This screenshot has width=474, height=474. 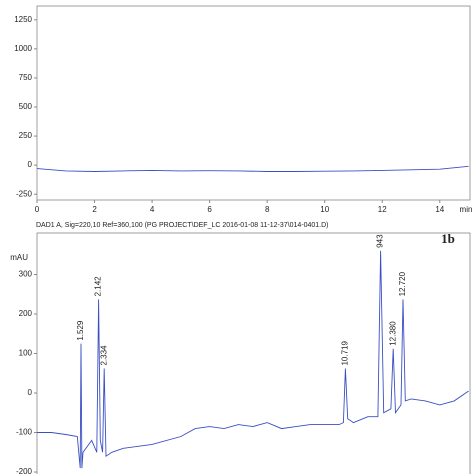 I want to click on y-tick-label: -100, so click(x=24, y=432).